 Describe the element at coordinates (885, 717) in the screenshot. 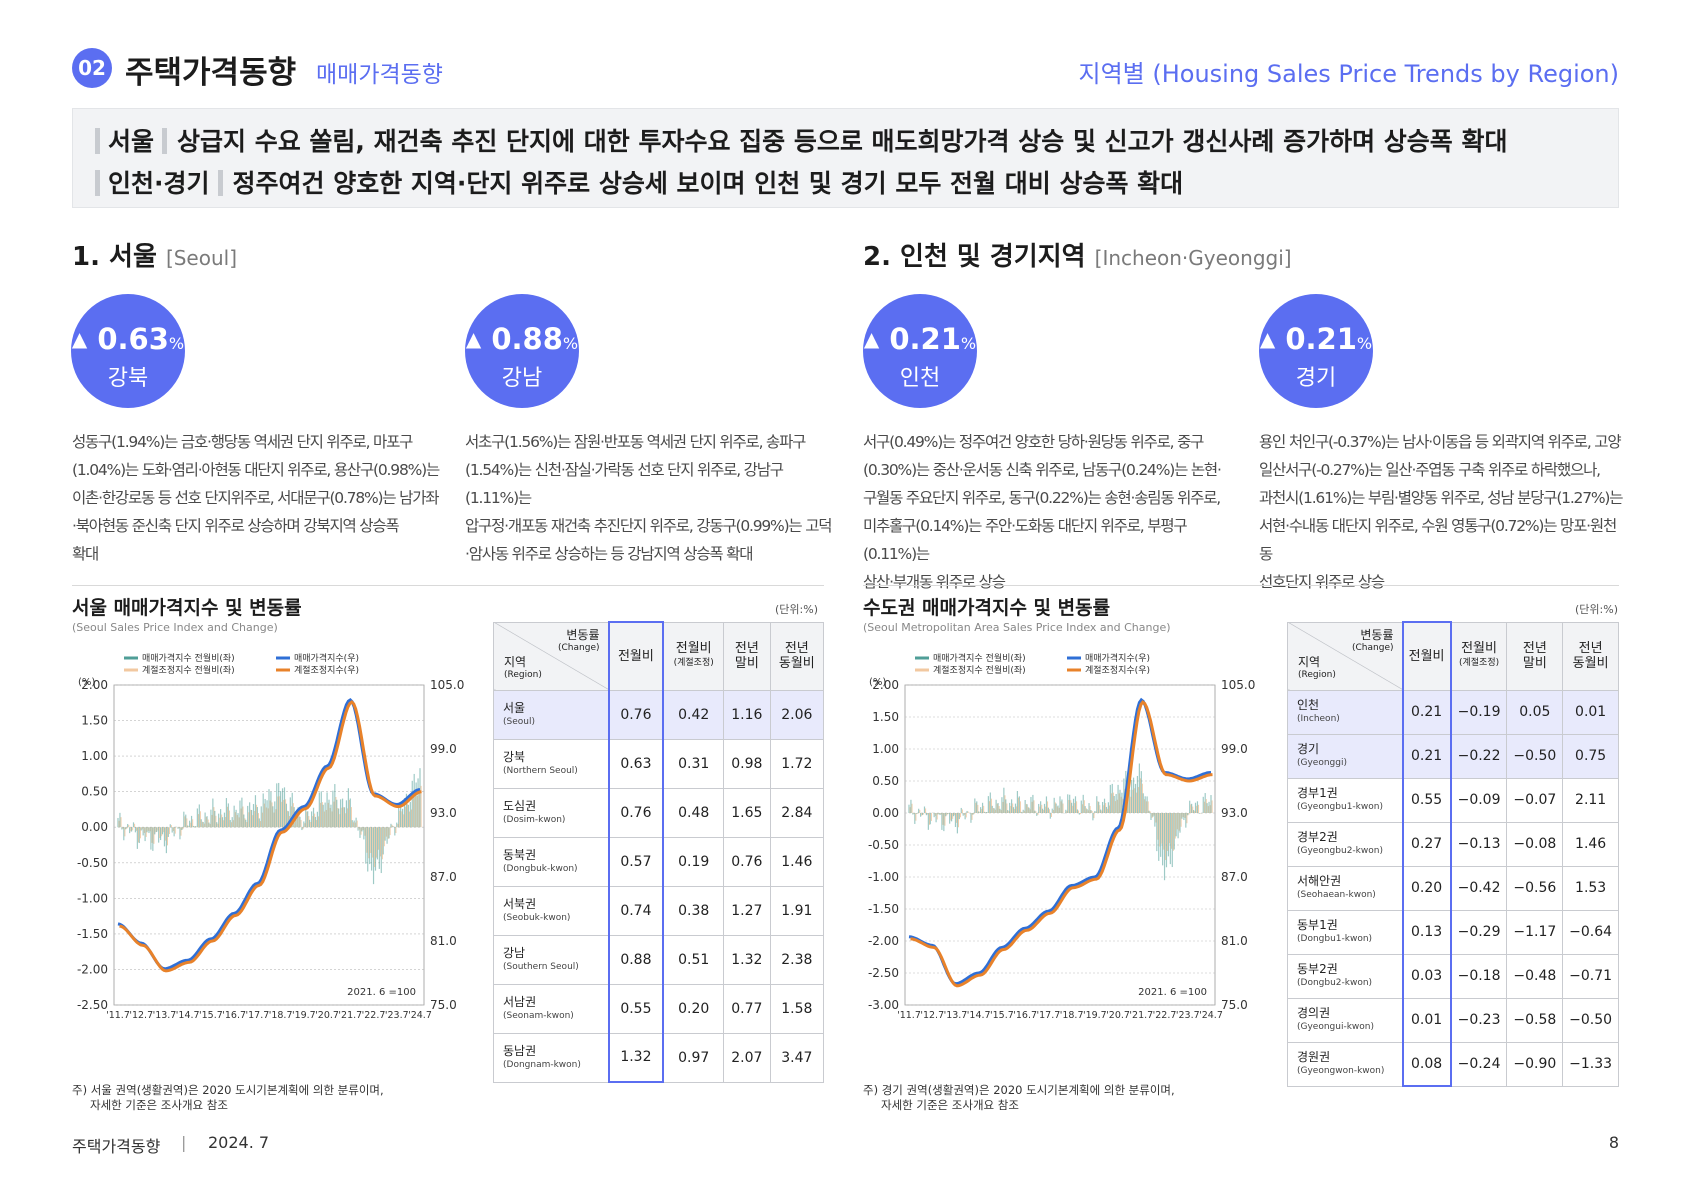

I see `y-tick-label: 1.50` at that location.